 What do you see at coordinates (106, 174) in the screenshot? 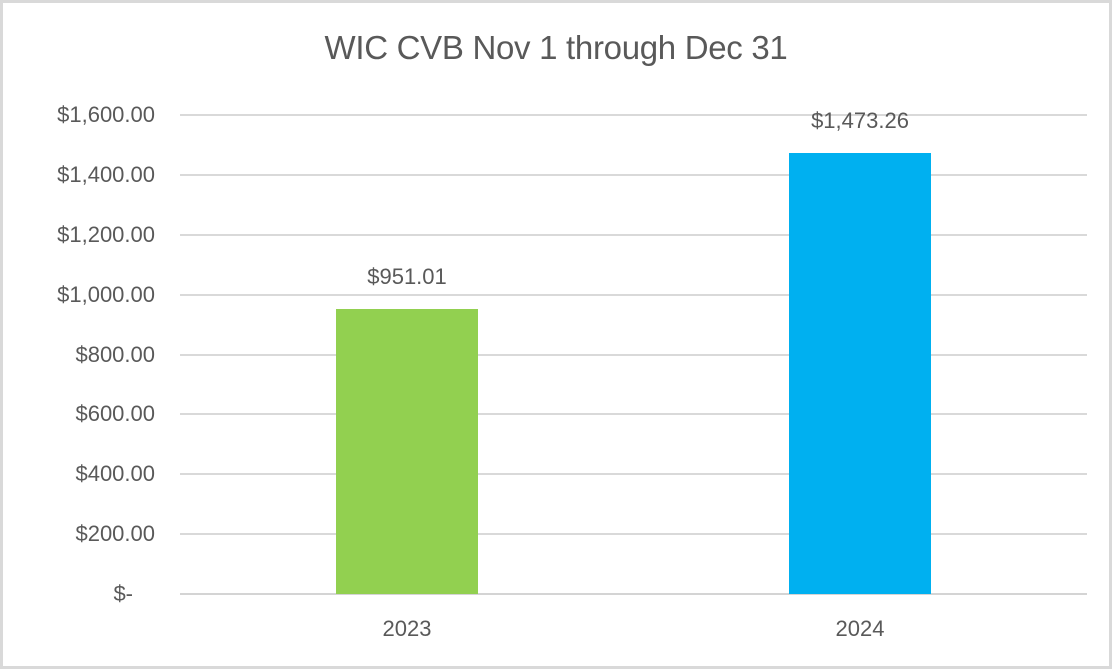
I see `y-axis-tick-label: $1,400.00` at bounding box center [106, 174].